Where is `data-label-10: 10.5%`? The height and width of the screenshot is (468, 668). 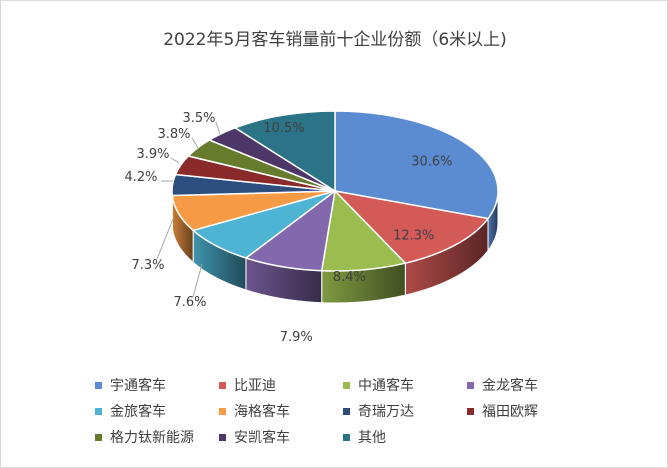
data-label-10: 10.5% is located at coordinates (283, 128).